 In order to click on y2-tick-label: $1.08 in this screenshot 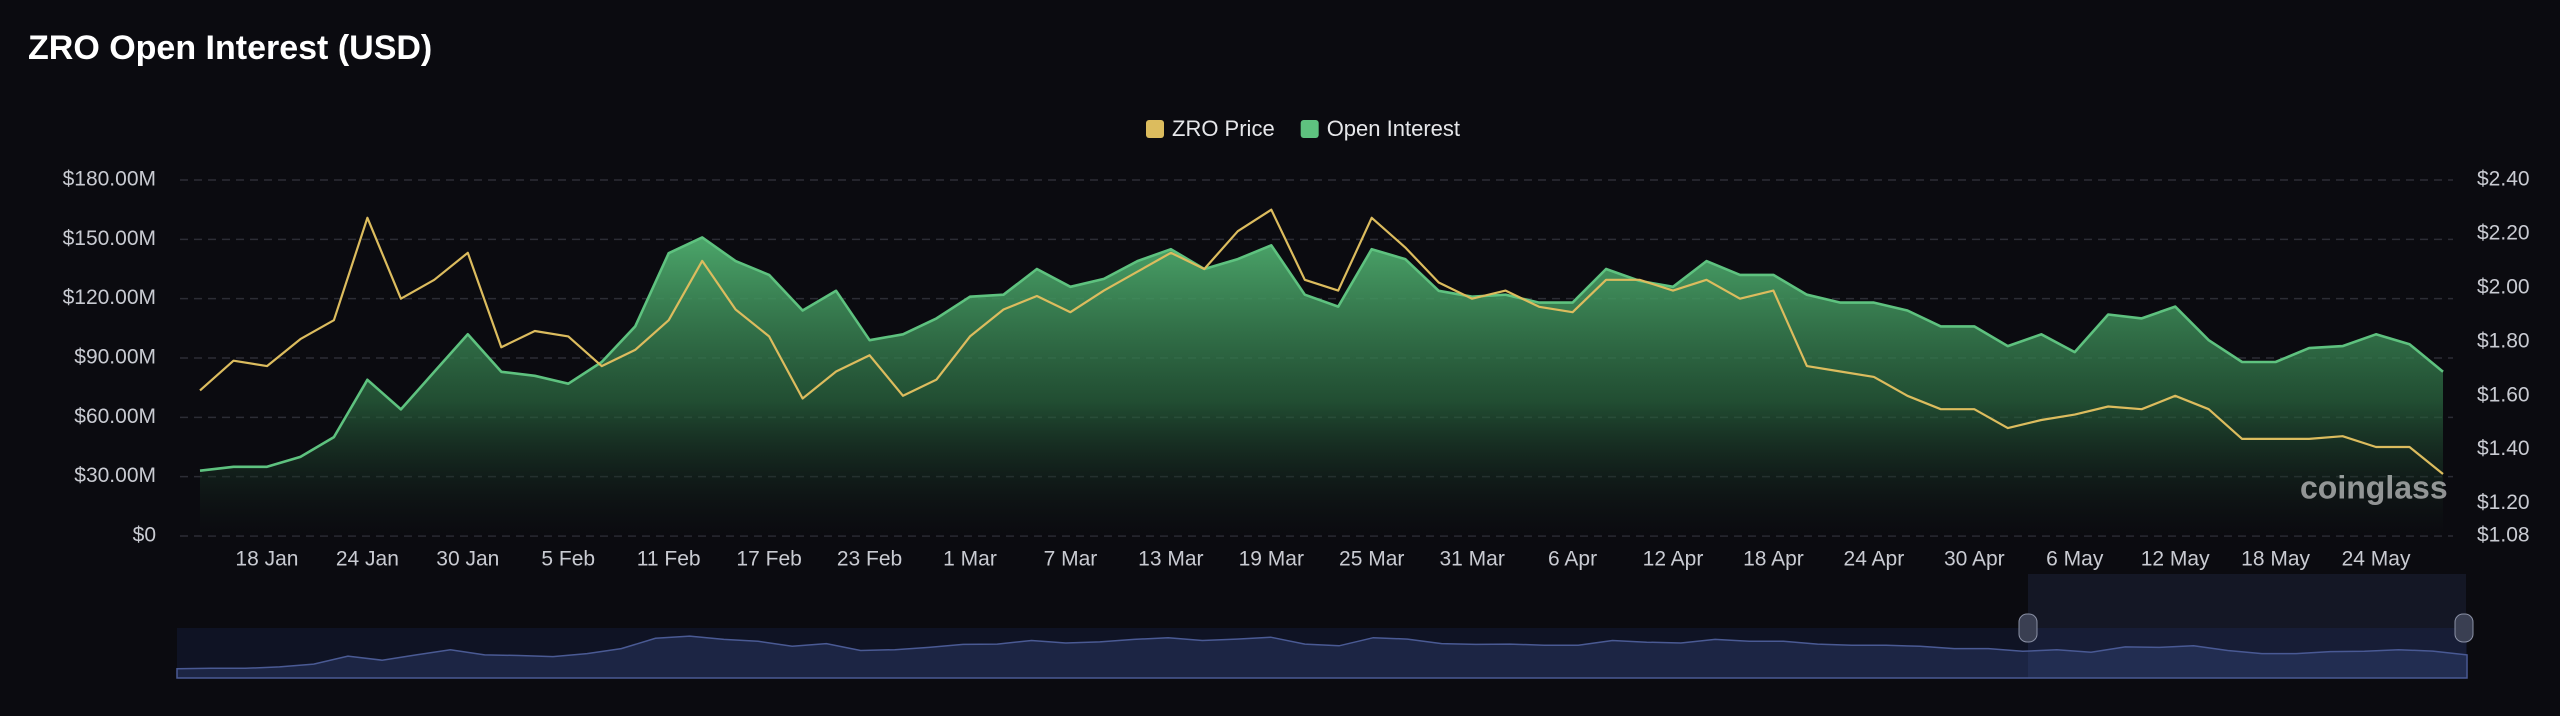, I will do `click(2503, 535)`.